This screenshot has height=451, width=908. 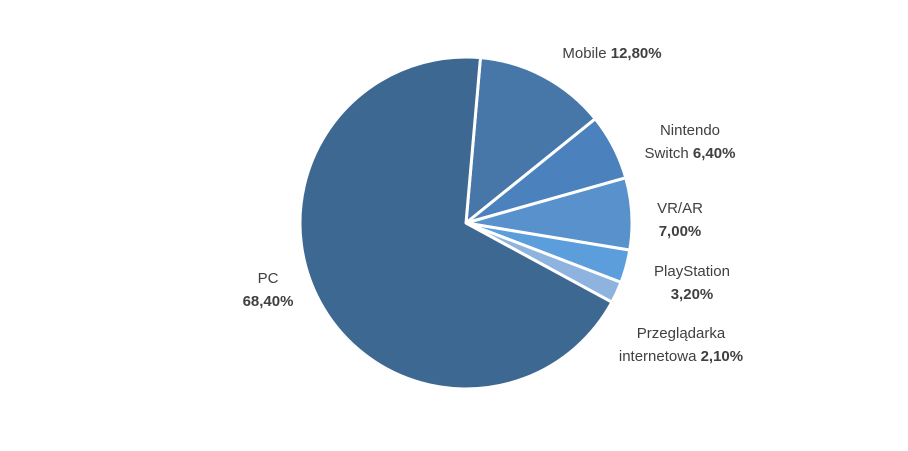 I want to click on pie-value-label: 6,40%, so click(x=714, y=153).